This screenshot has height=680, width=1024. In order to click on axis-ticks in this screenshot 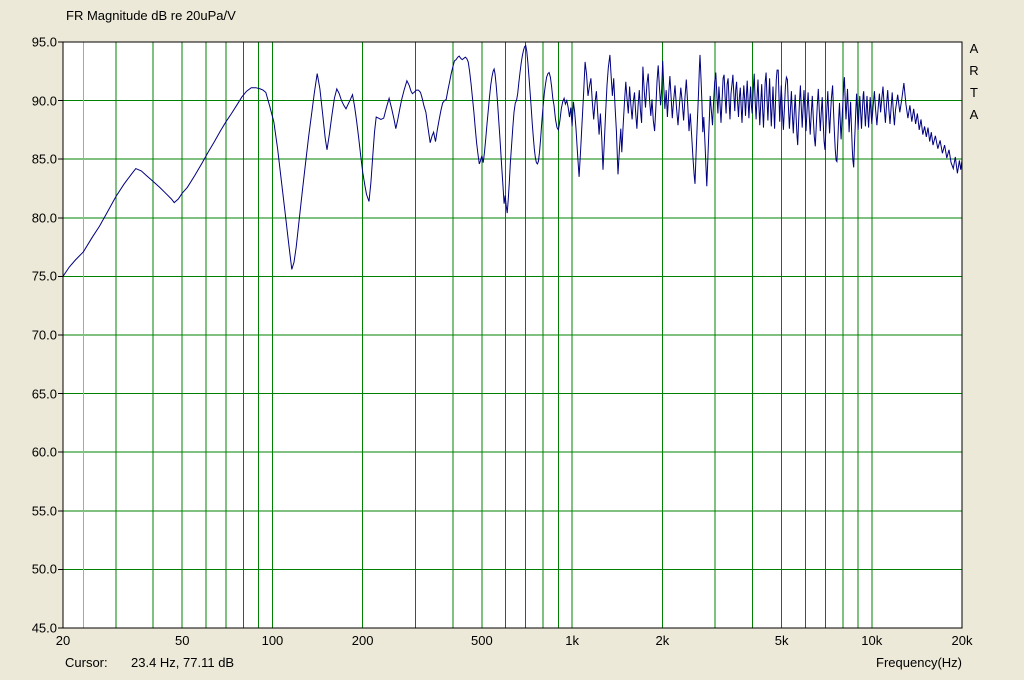, I will do `click(60, 335)`.